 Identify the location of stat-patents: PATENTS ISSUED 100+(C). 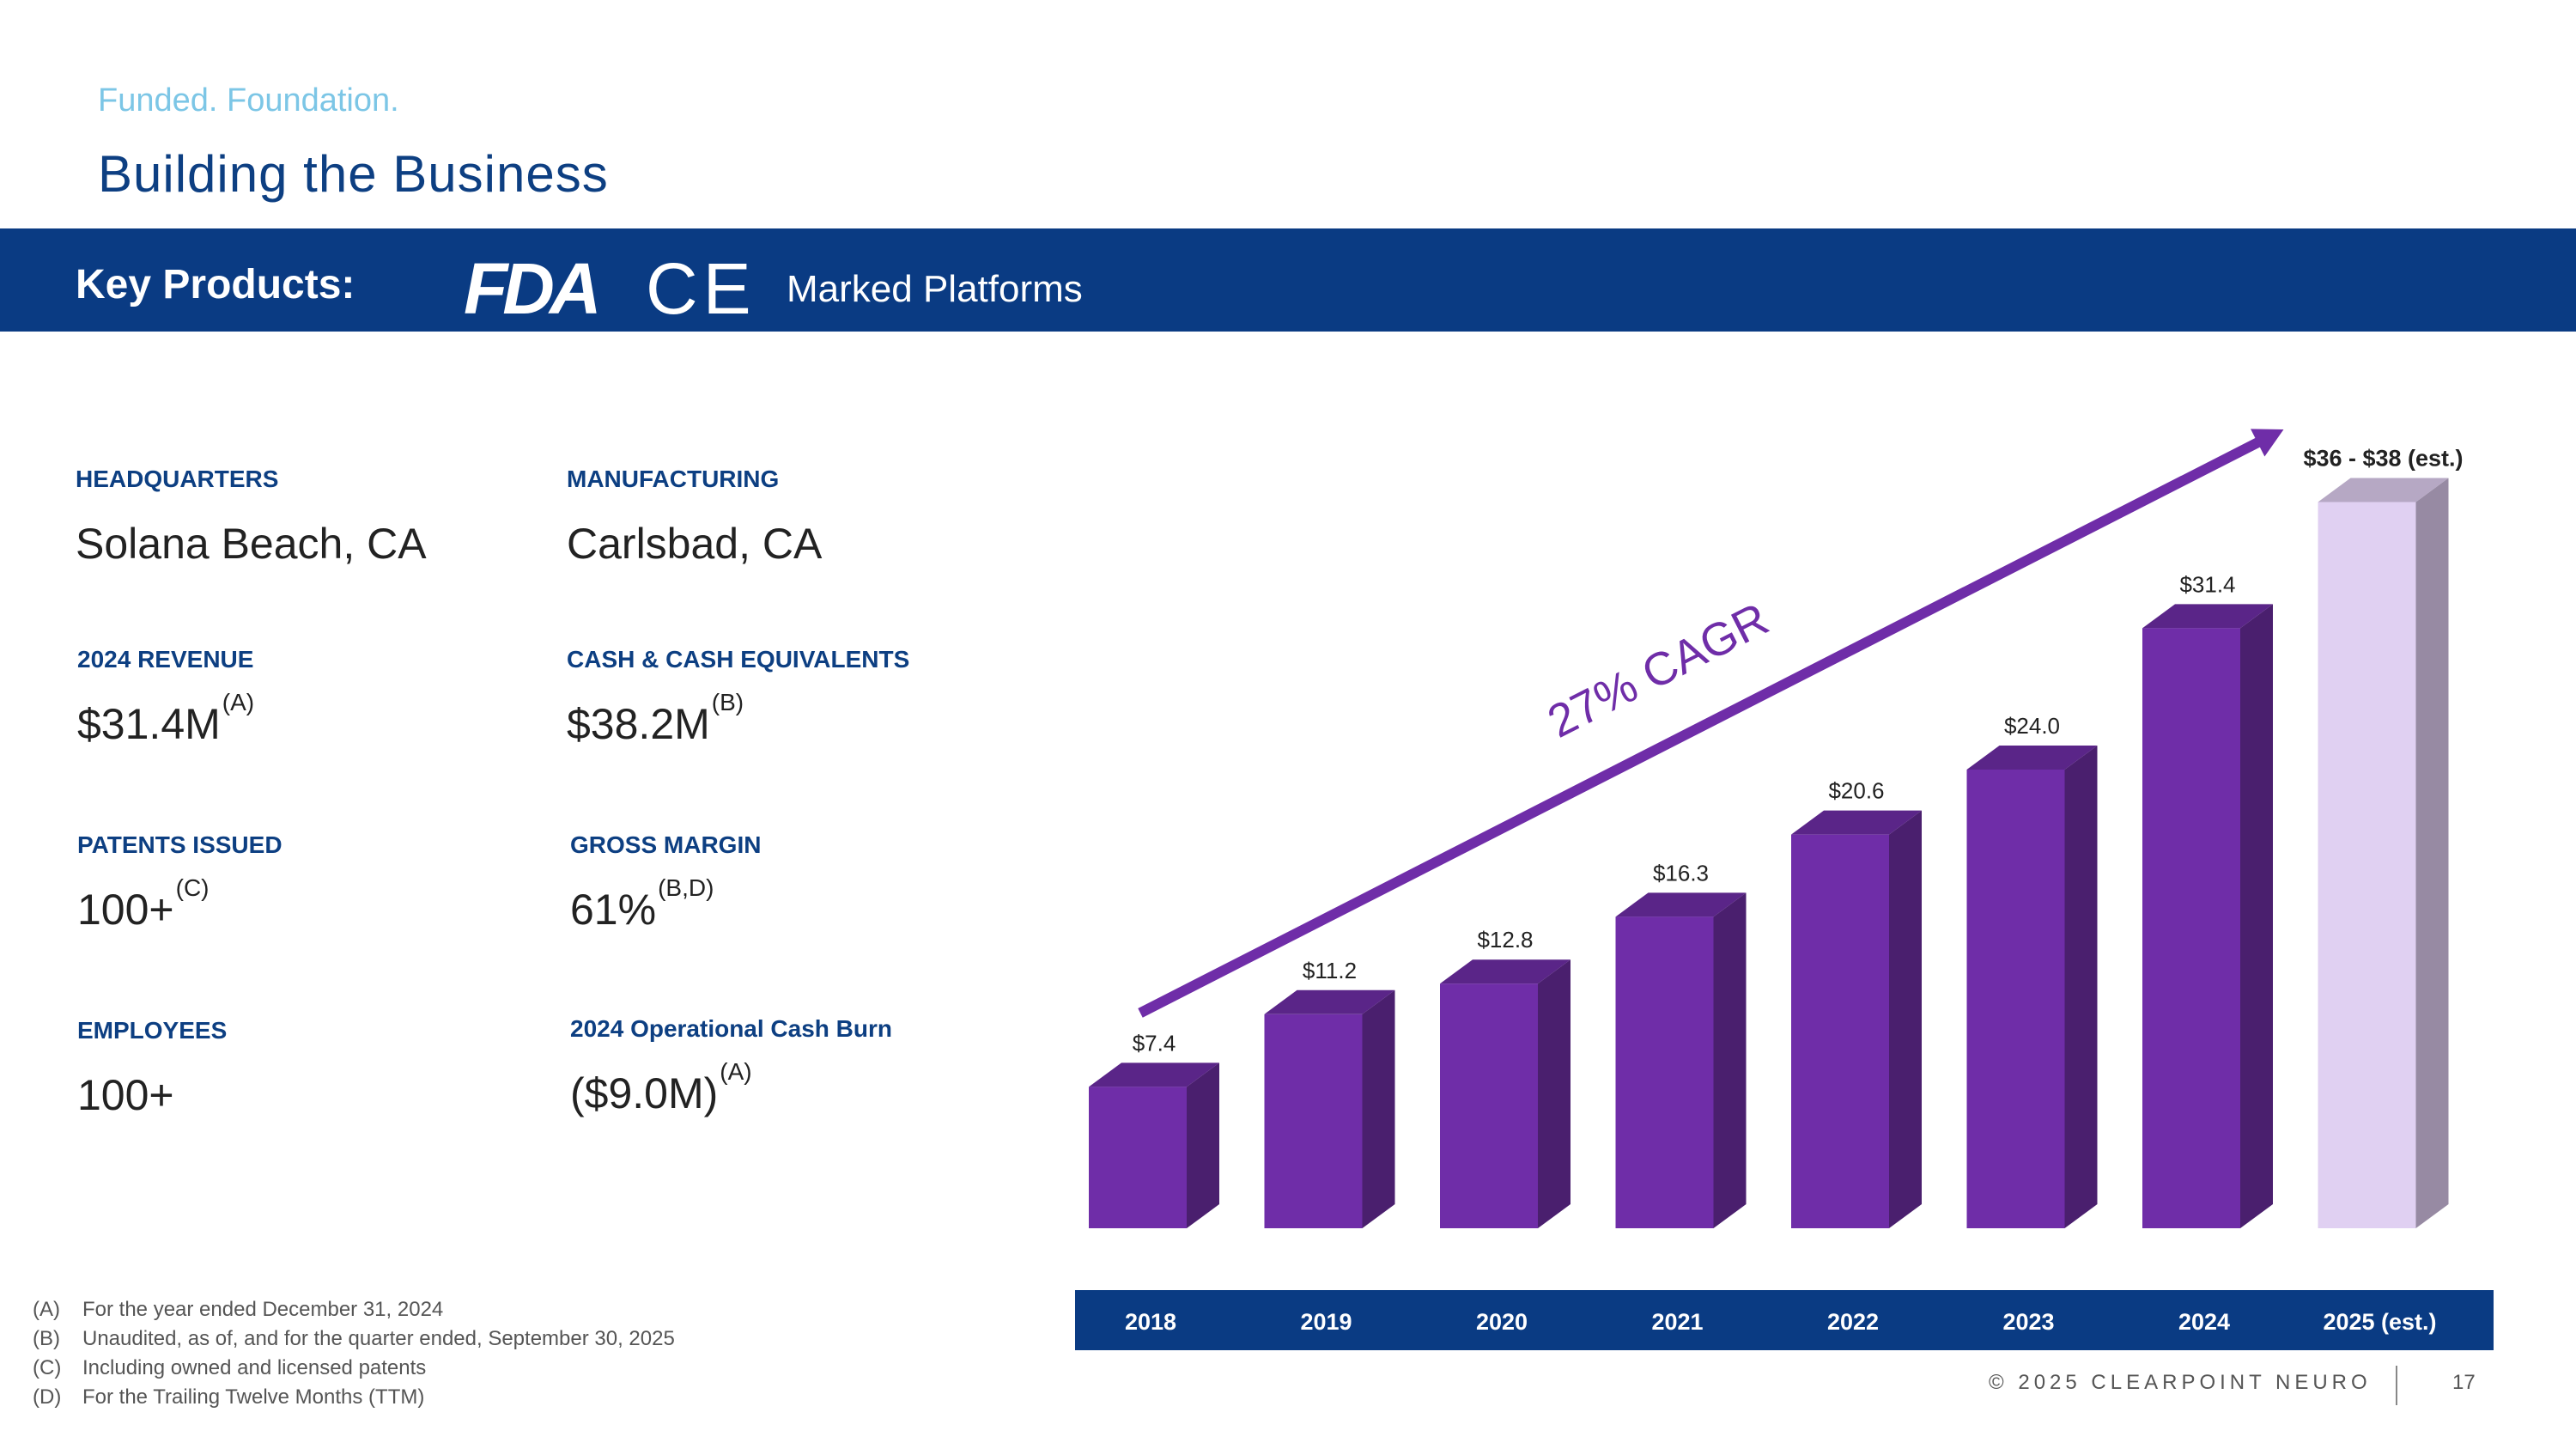
(180, 883).